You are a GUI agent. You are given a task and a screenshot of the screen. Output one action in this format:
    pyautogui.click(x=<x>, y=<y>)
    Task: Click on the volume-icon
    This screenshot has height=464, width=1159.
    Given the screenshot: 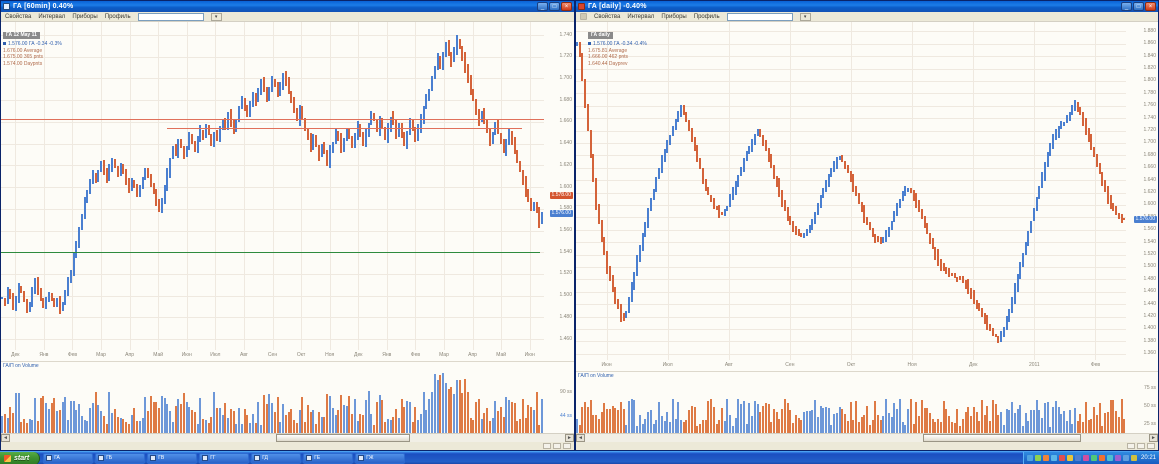 What is the action you would take?
    pyautogui.click(x=1037, y=458)
    